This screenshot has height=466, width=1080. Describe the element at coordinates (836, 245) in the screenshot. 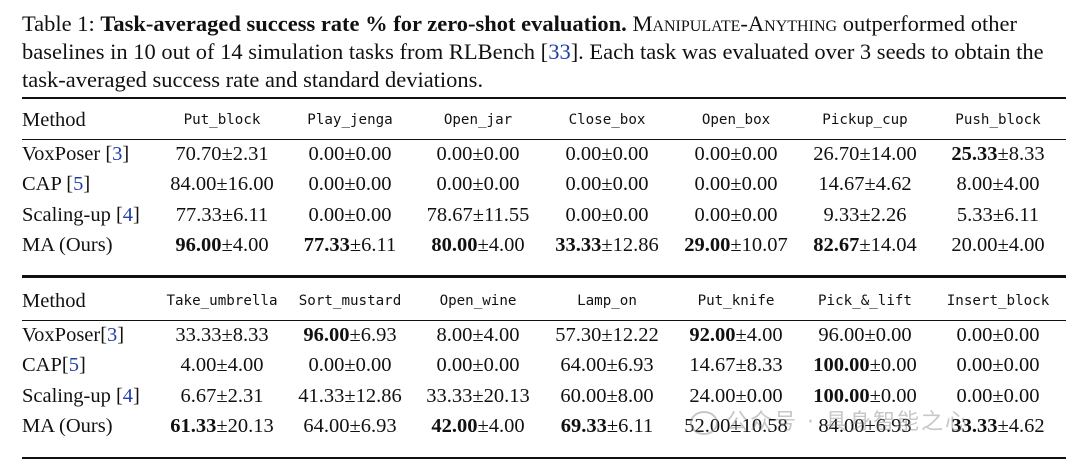

I see `mean-value: 82.67` at that location.